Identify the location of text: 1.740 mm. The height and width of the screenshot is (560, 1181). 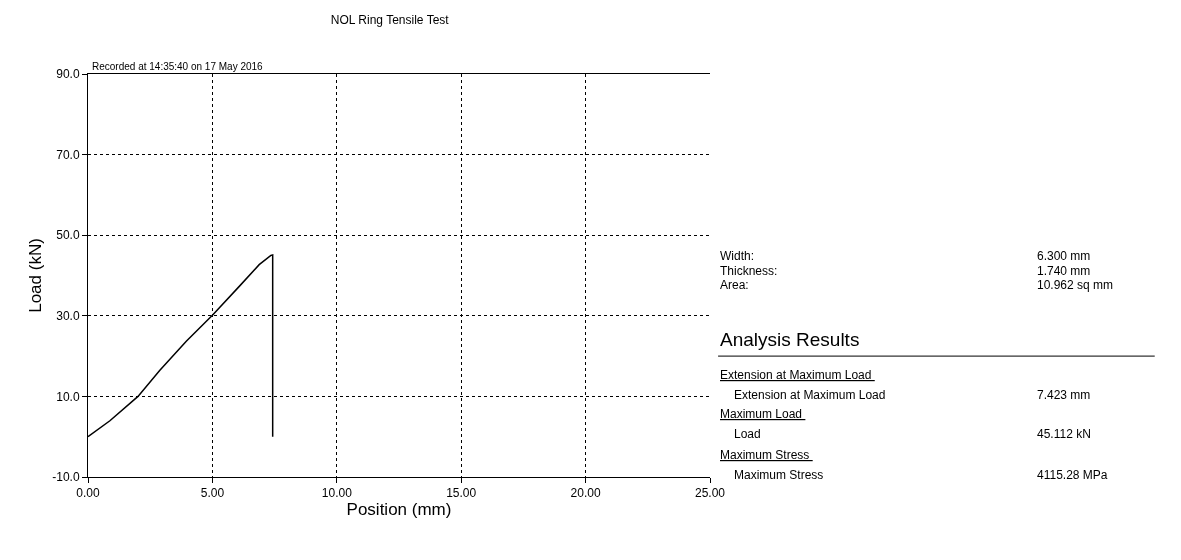
(1064, 271).